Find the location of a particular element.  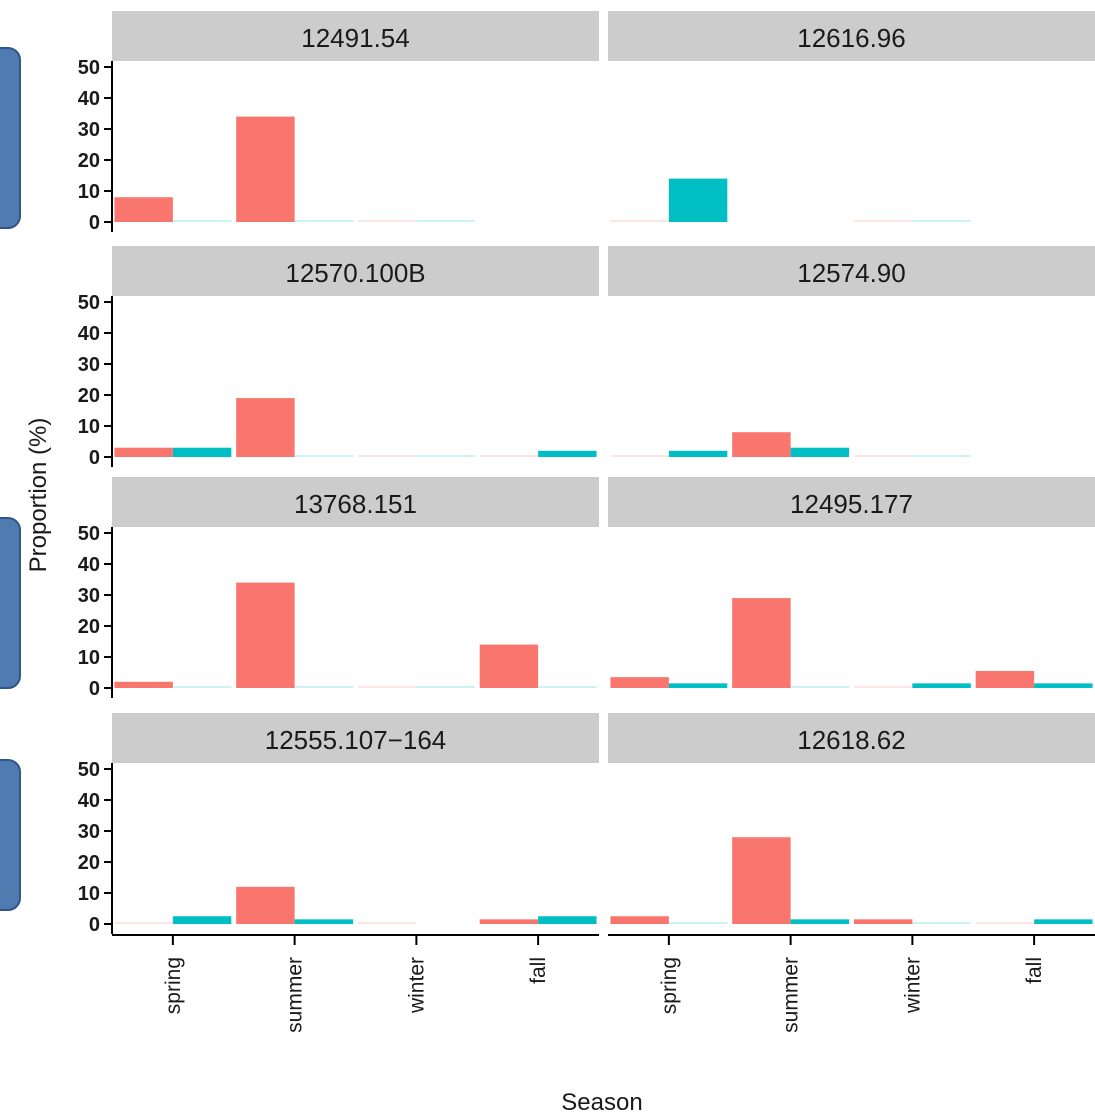

panel-title: 12491.54 is located at coordinates (355, 38).